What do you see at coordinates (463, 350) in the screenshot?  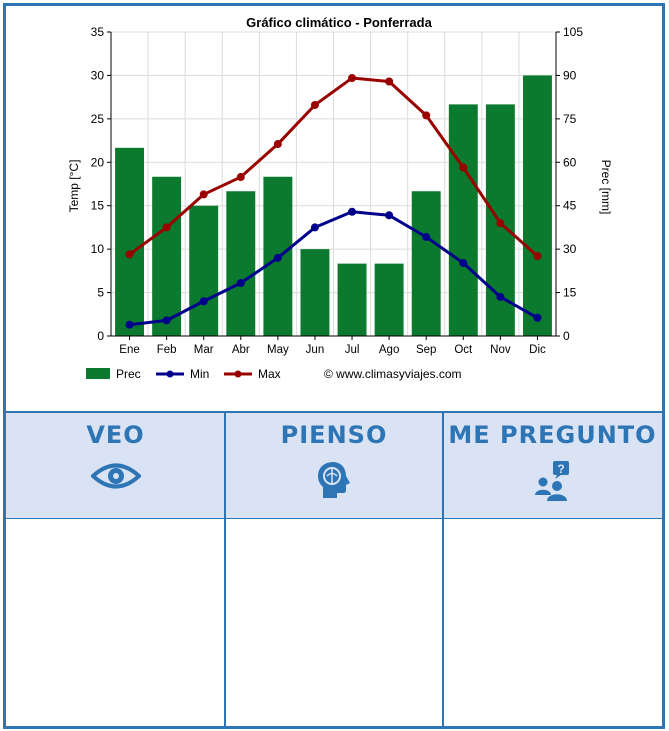 I see `x-tick-label: Oct` at bounding box center [463, 350].